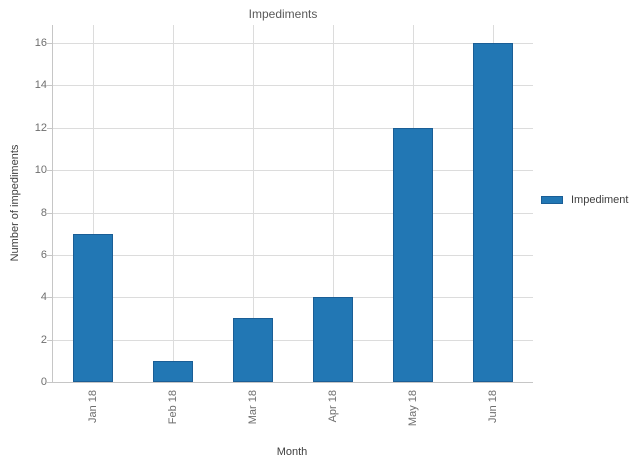  Describe the element at coordinates (493, 407) in the screenshot. I see `x-tick-label: Jun 18` at that location.